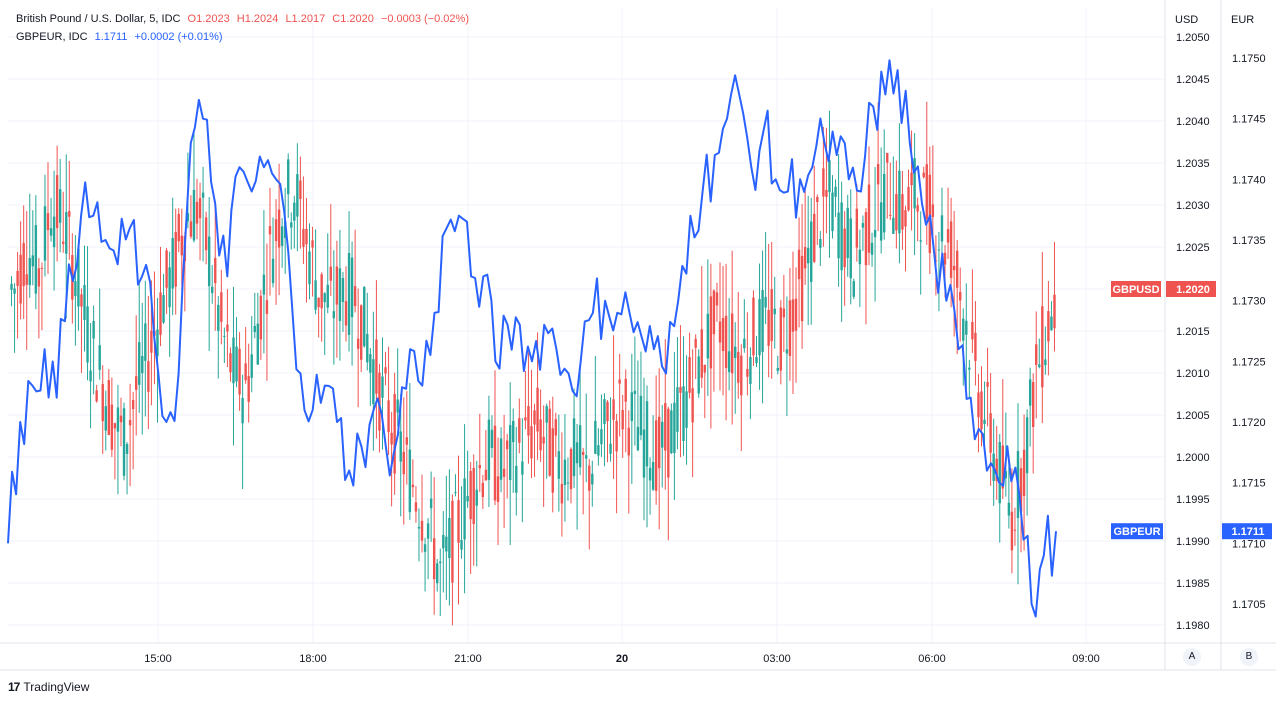 This screenshot has height=703, width=1276. I want to click on usd-tick-label: 1.1995, so click(1193, 500).